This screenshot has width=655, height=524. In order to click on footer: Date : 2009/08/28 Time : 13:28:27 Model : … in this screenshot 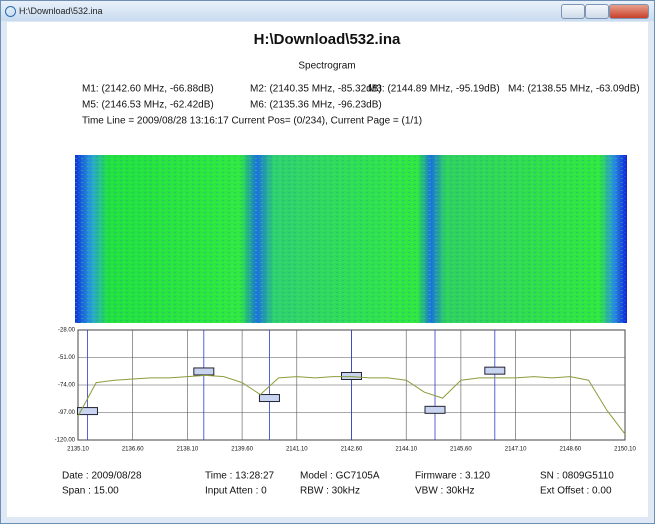, I will do `click(338, 484)`.